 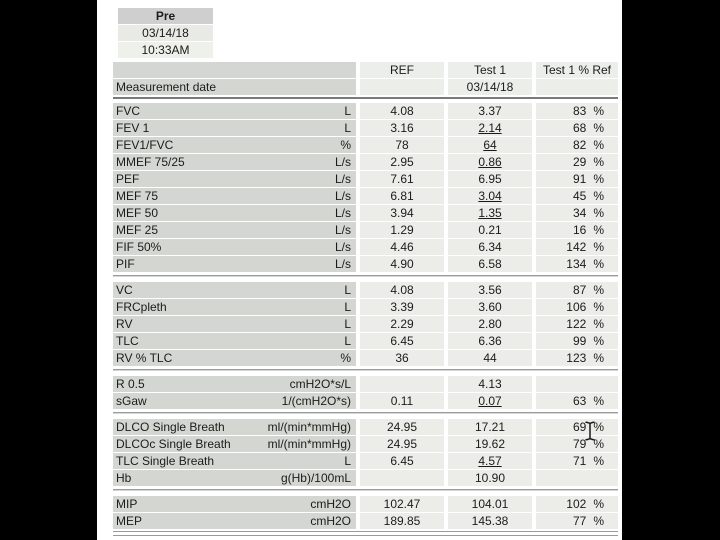 I want to click on table-row: RV % TLC % 36 44 123 %, so click(x=365, y=358).